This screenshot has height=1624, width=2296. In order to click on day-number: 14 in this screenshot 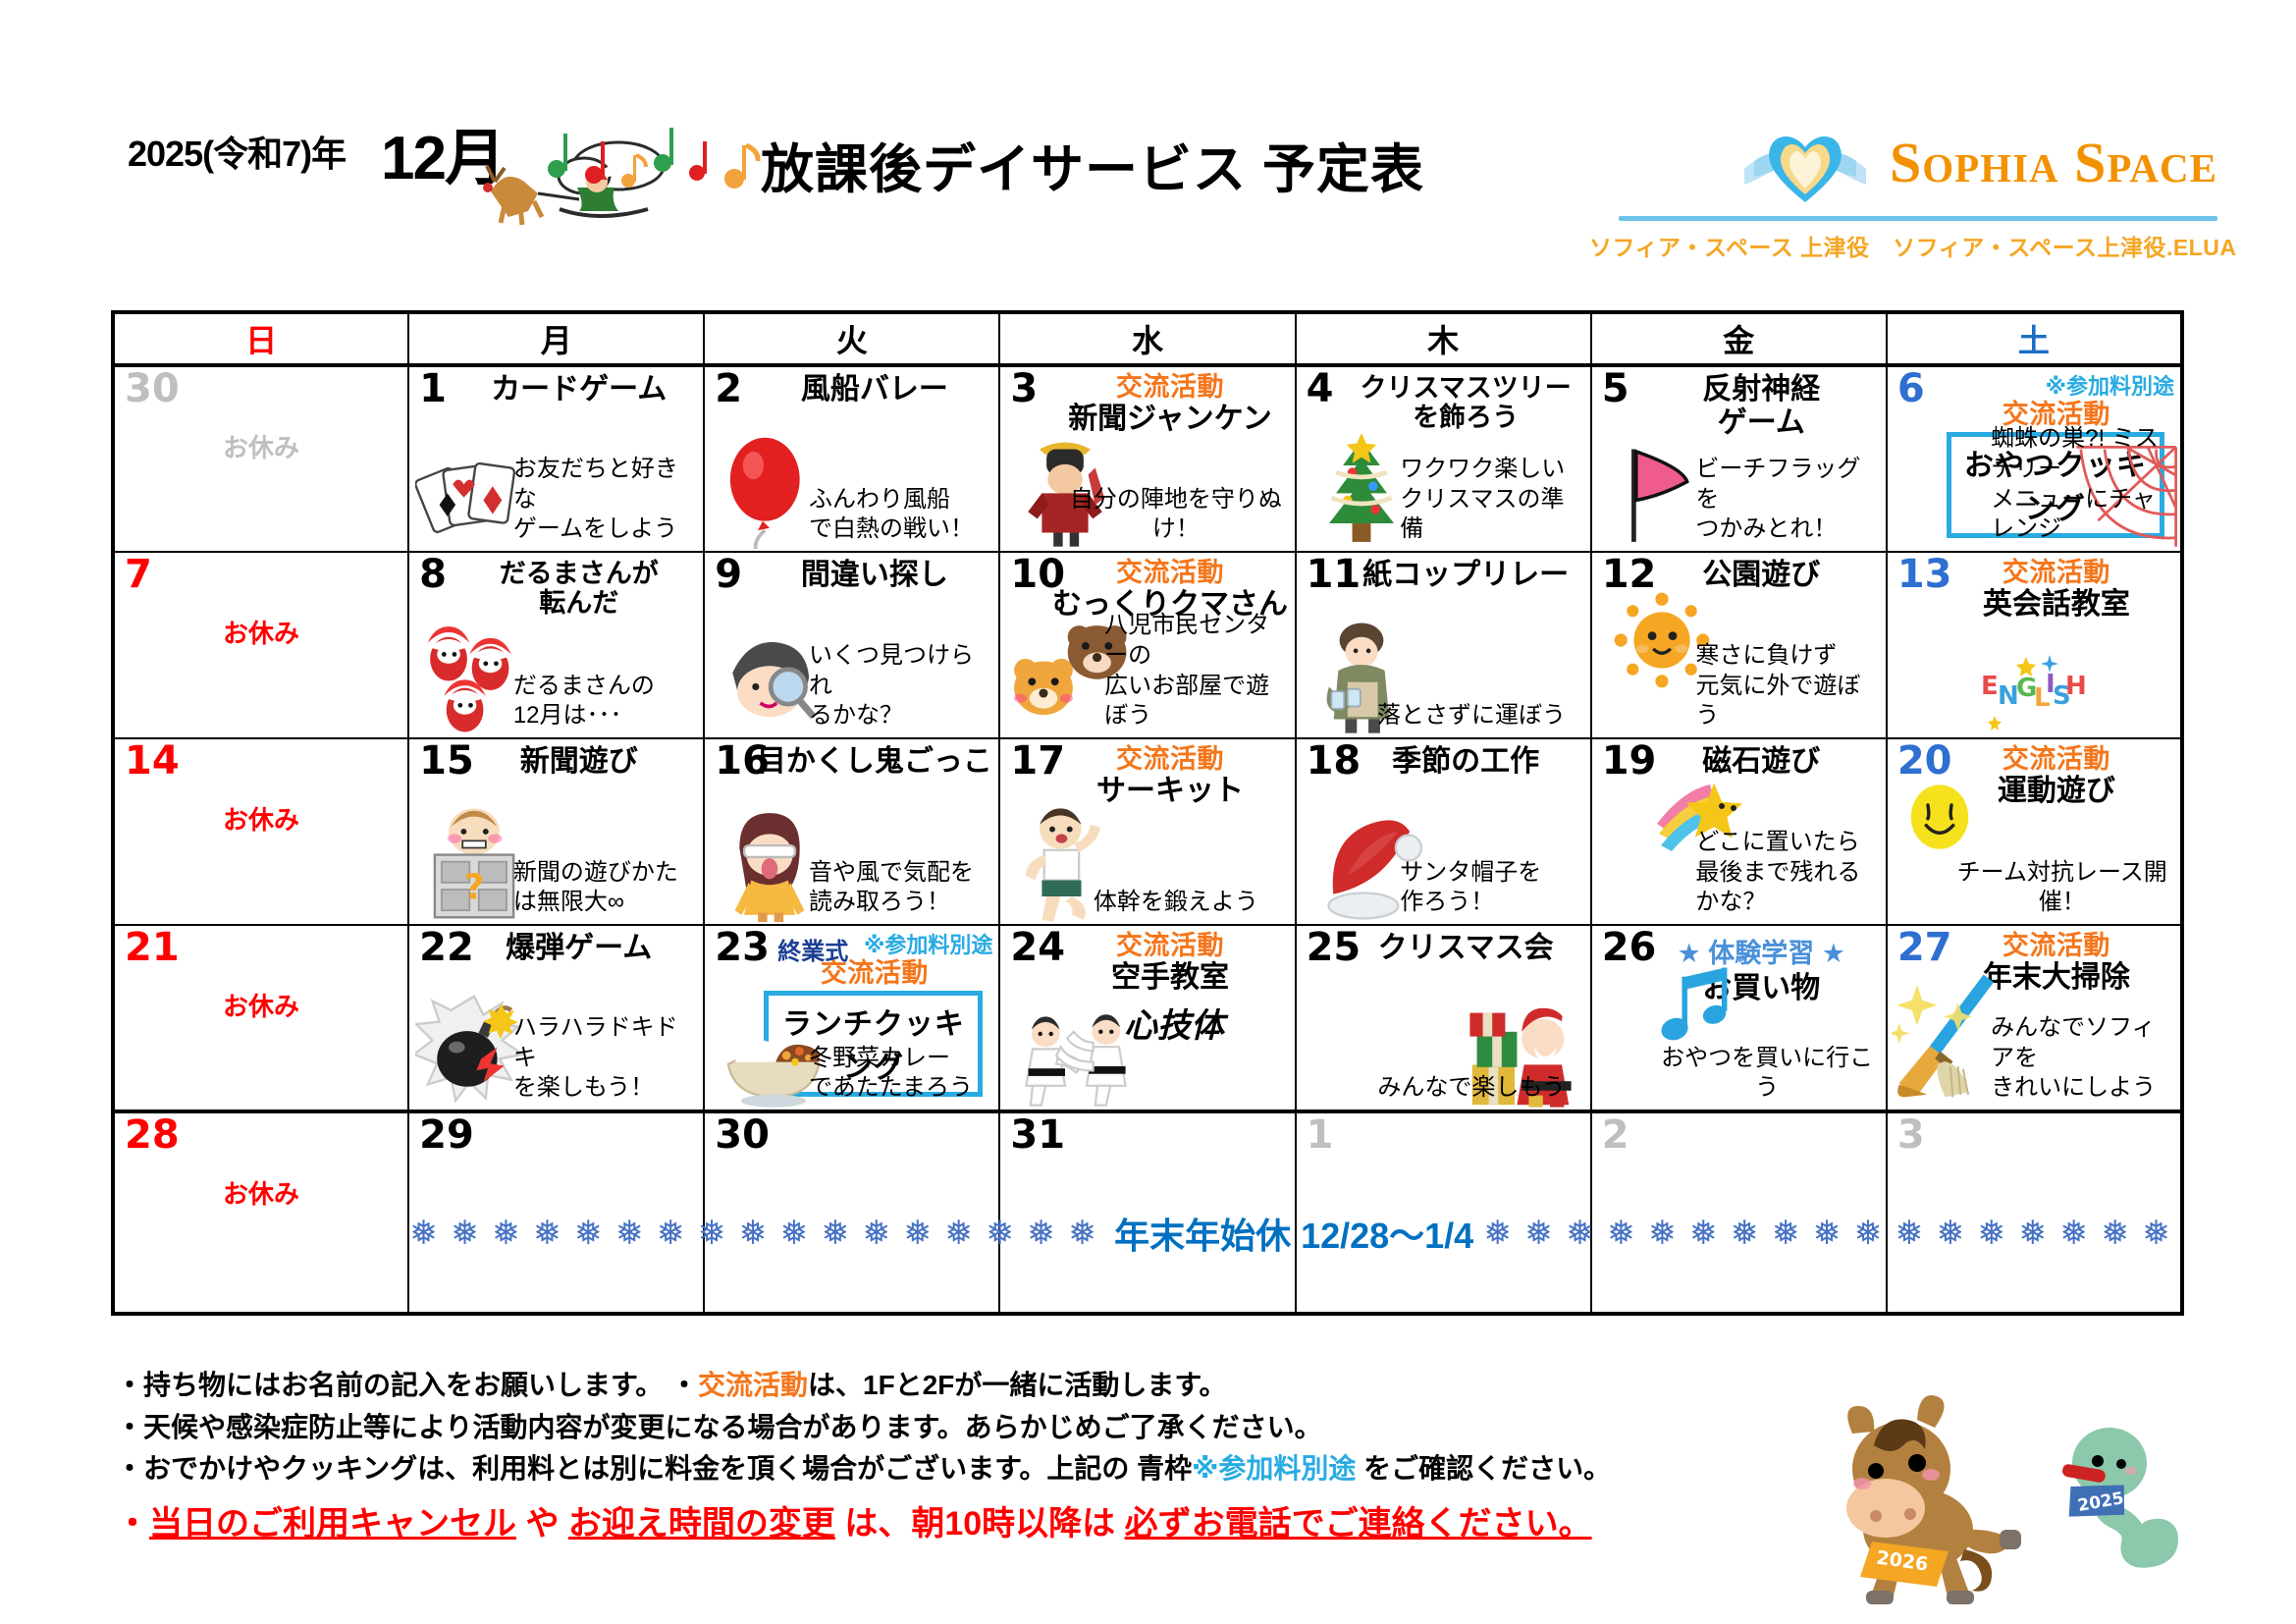, I will do `click(152, 761)`.